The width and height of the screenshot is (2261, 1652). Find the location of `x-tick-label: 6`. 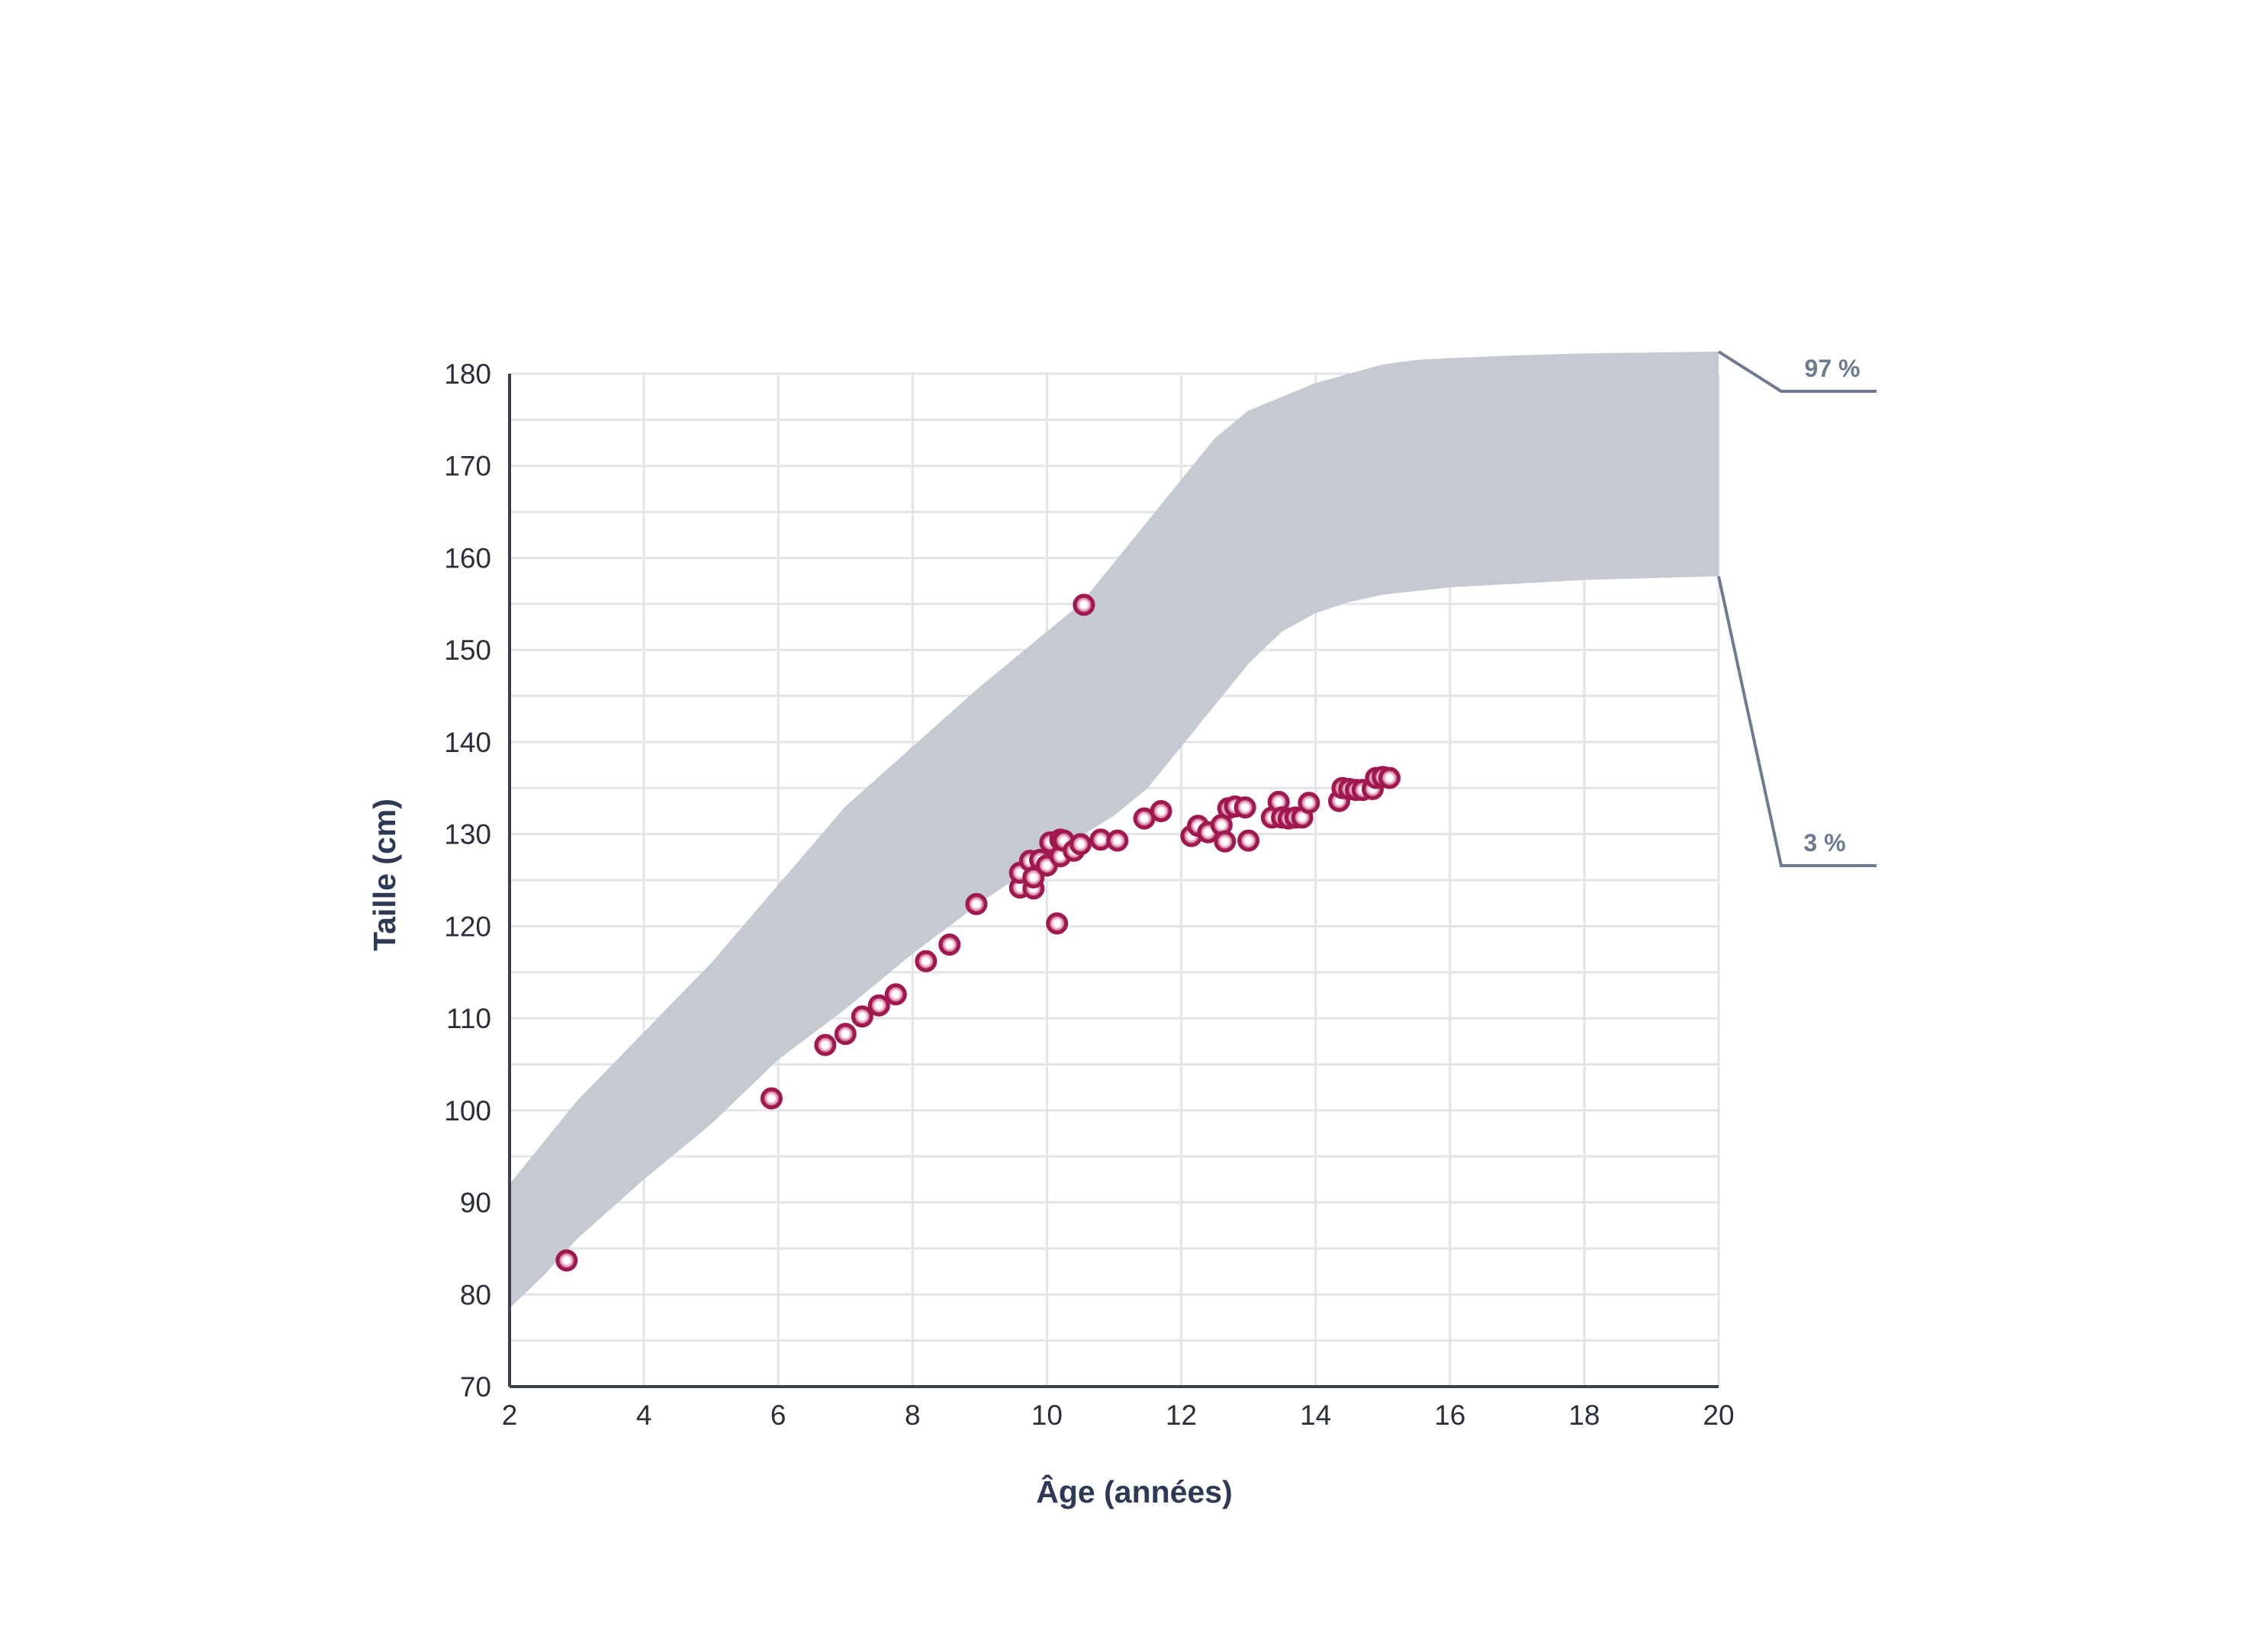

x-tick-label: 6 is located at coordinates (778, 1416).